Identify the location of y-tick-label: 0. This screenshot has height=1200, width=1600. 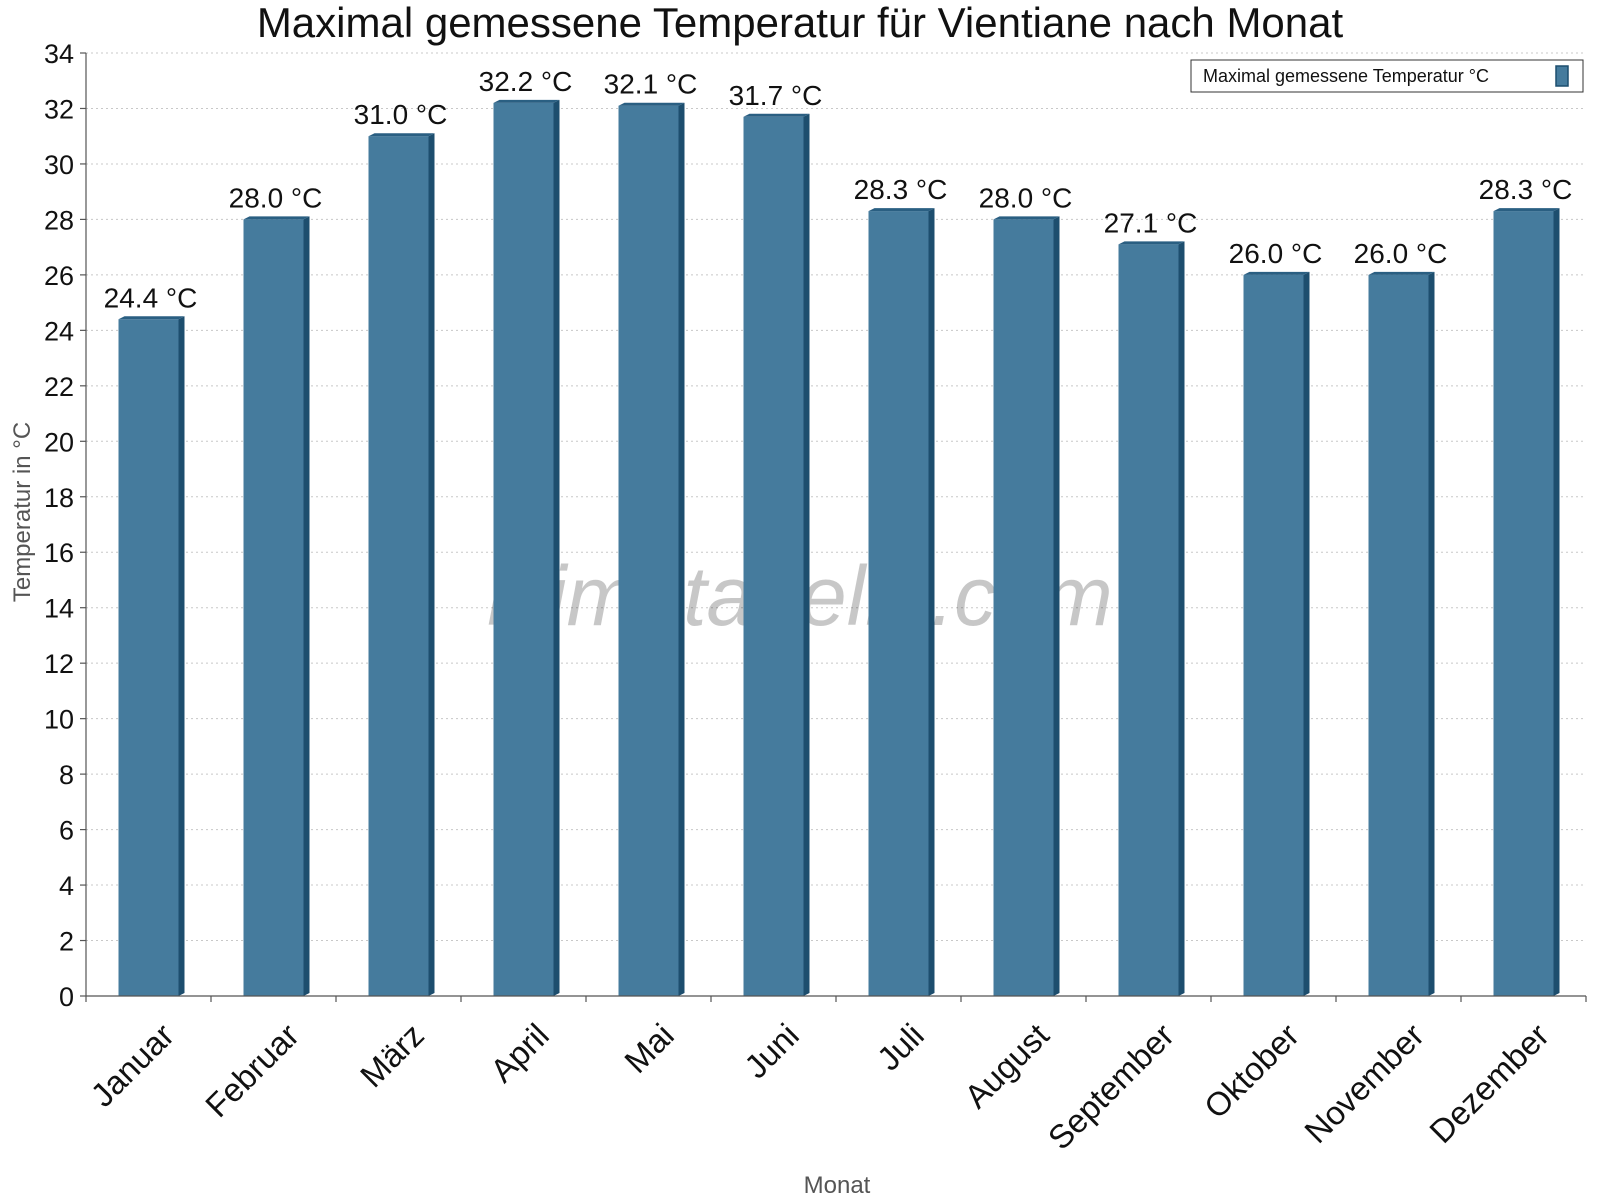
(66, 997).